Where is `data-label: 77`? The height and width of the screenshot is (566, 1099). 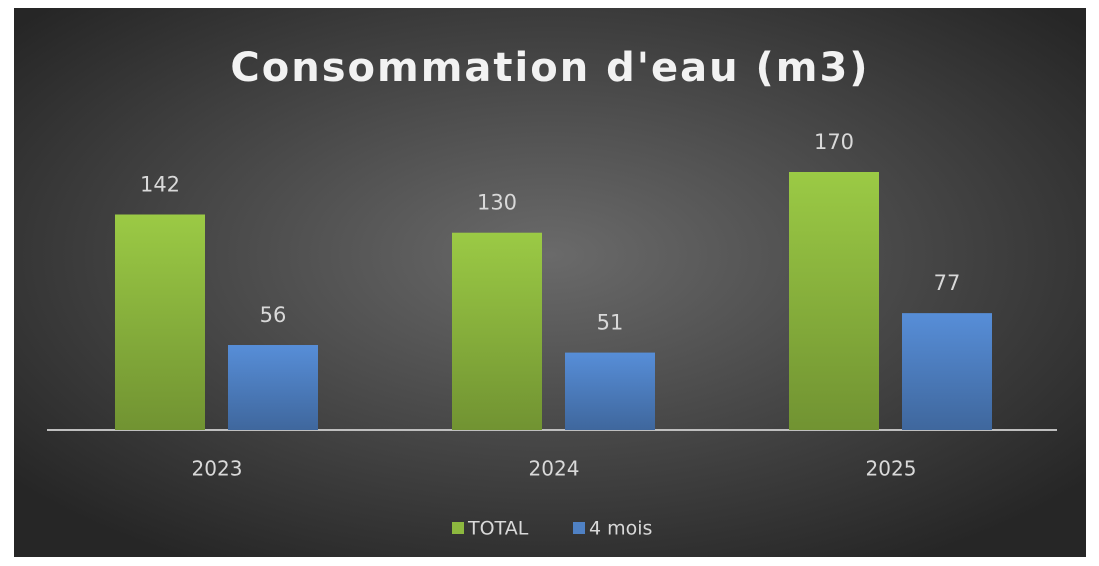
data-label: 77 is located at coordinates (947, 283).